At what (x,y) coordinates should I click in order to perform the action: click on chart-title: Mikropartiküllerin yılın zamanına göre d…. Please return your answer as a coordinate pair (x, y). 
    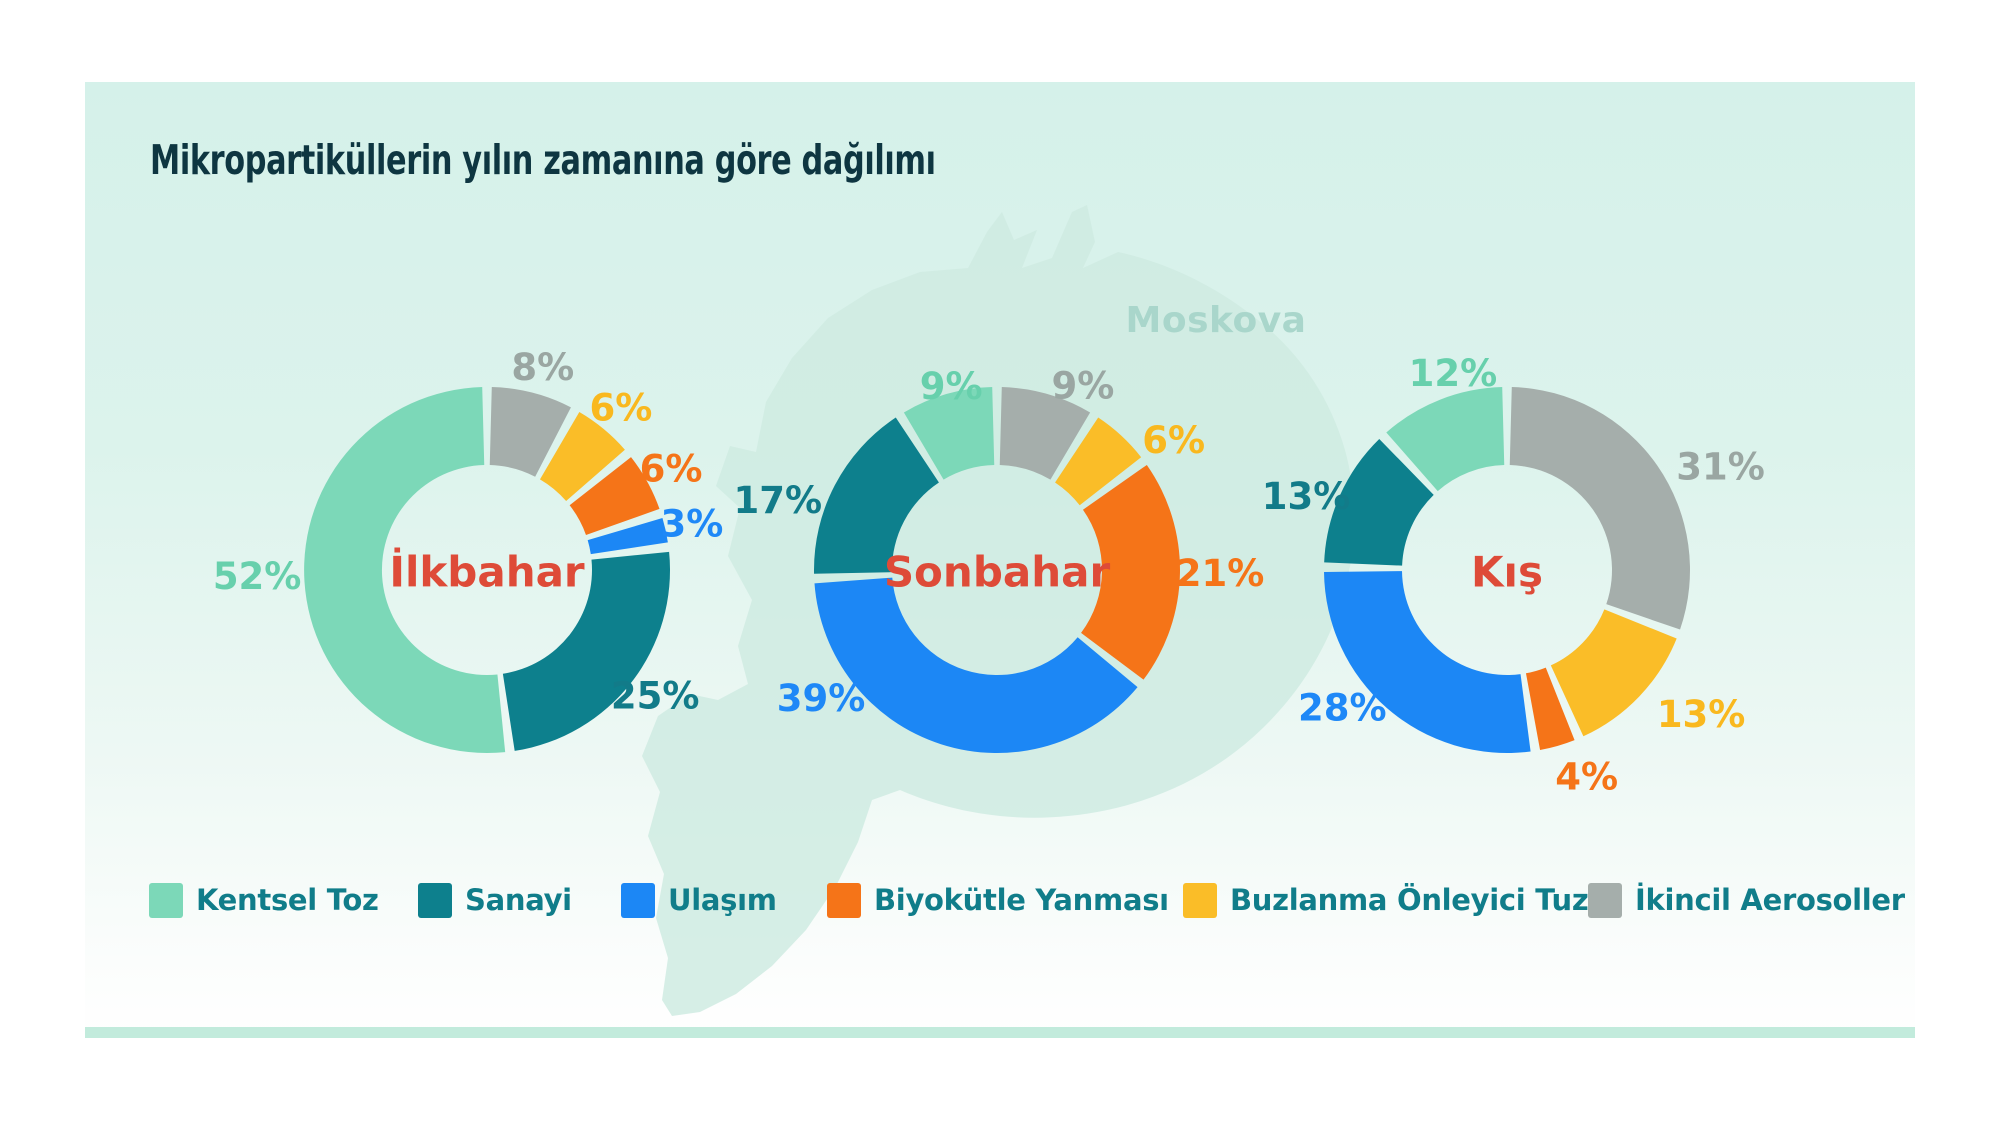
    Looking at the image, I should click on (543, 160).